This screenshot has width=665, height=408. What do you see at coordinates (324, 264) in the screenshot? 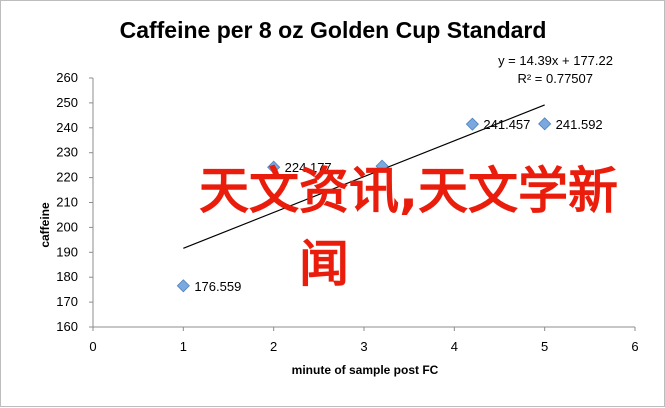
I see `watermark-line-2: 闻` at bounding box center [324, 264].